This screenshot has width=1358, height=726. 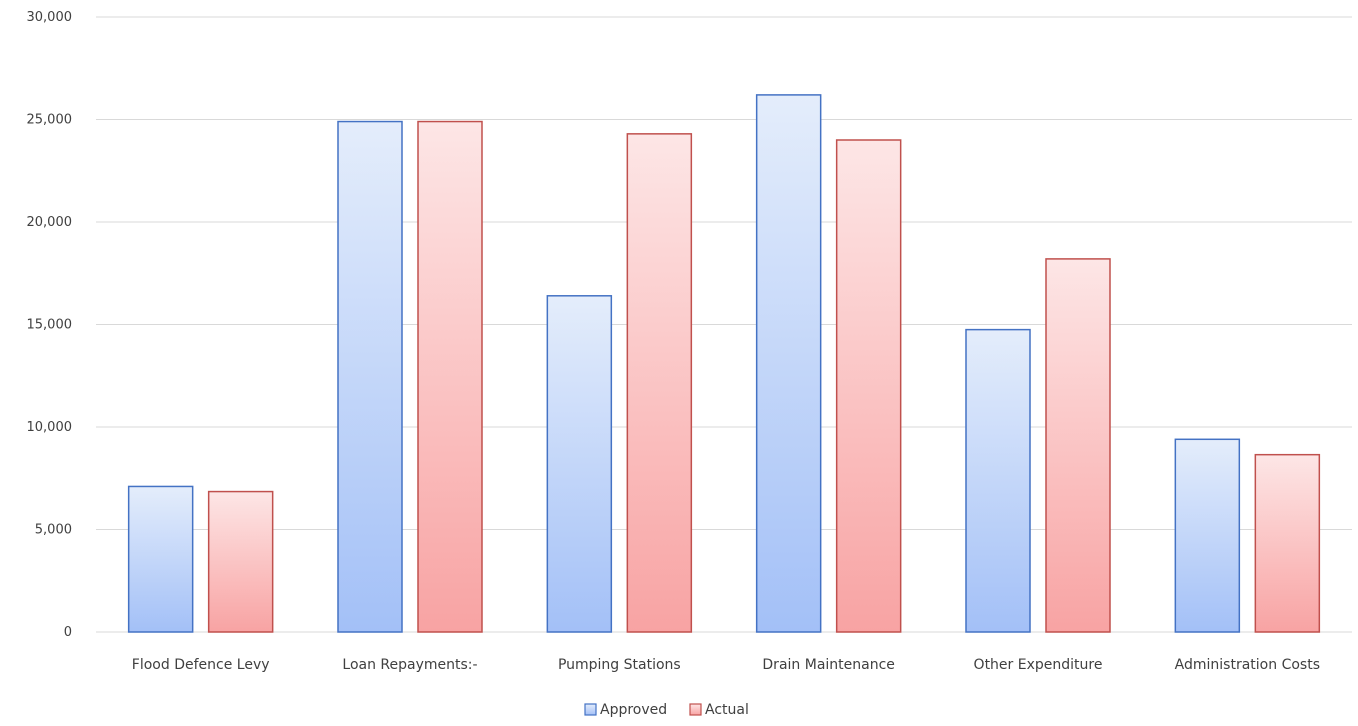 What do you see at coordinates (50, 427) in the screenshot?
I see `y-tick-label: 10,000` at bounding box center [50, 427].